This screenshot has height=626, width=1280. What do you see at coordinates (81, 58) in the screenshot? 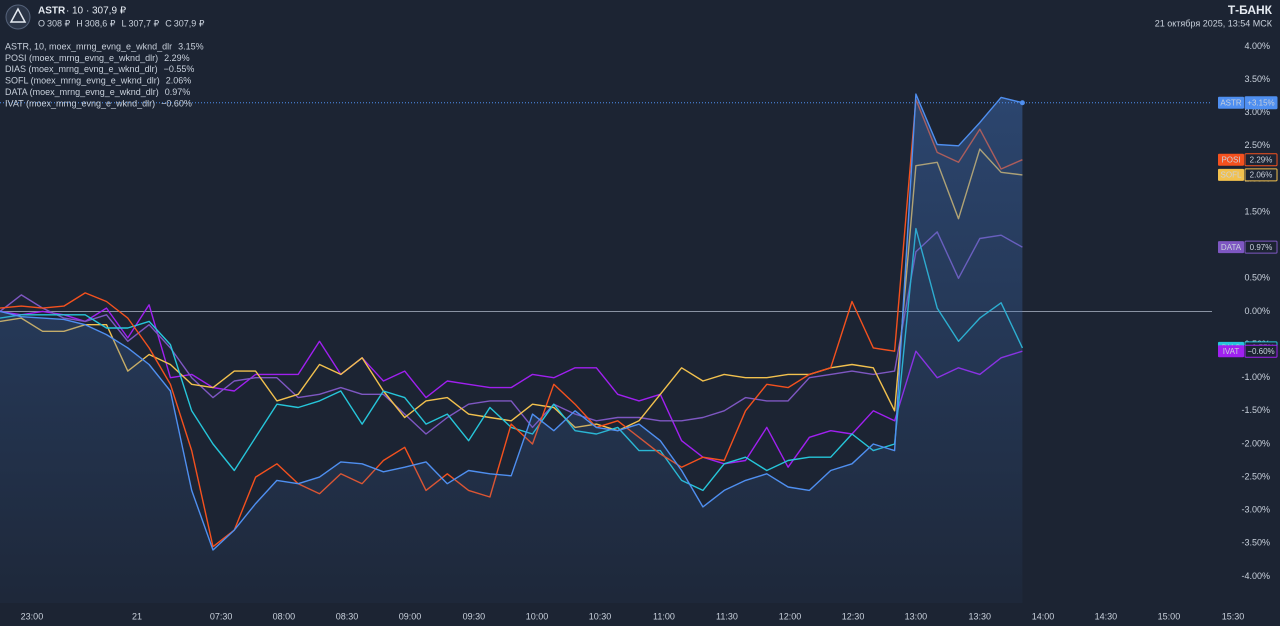
I see `legend-label: POSI (moex_mrng_evng_e_wknd_dlr)` at bounding box center [81, 58].